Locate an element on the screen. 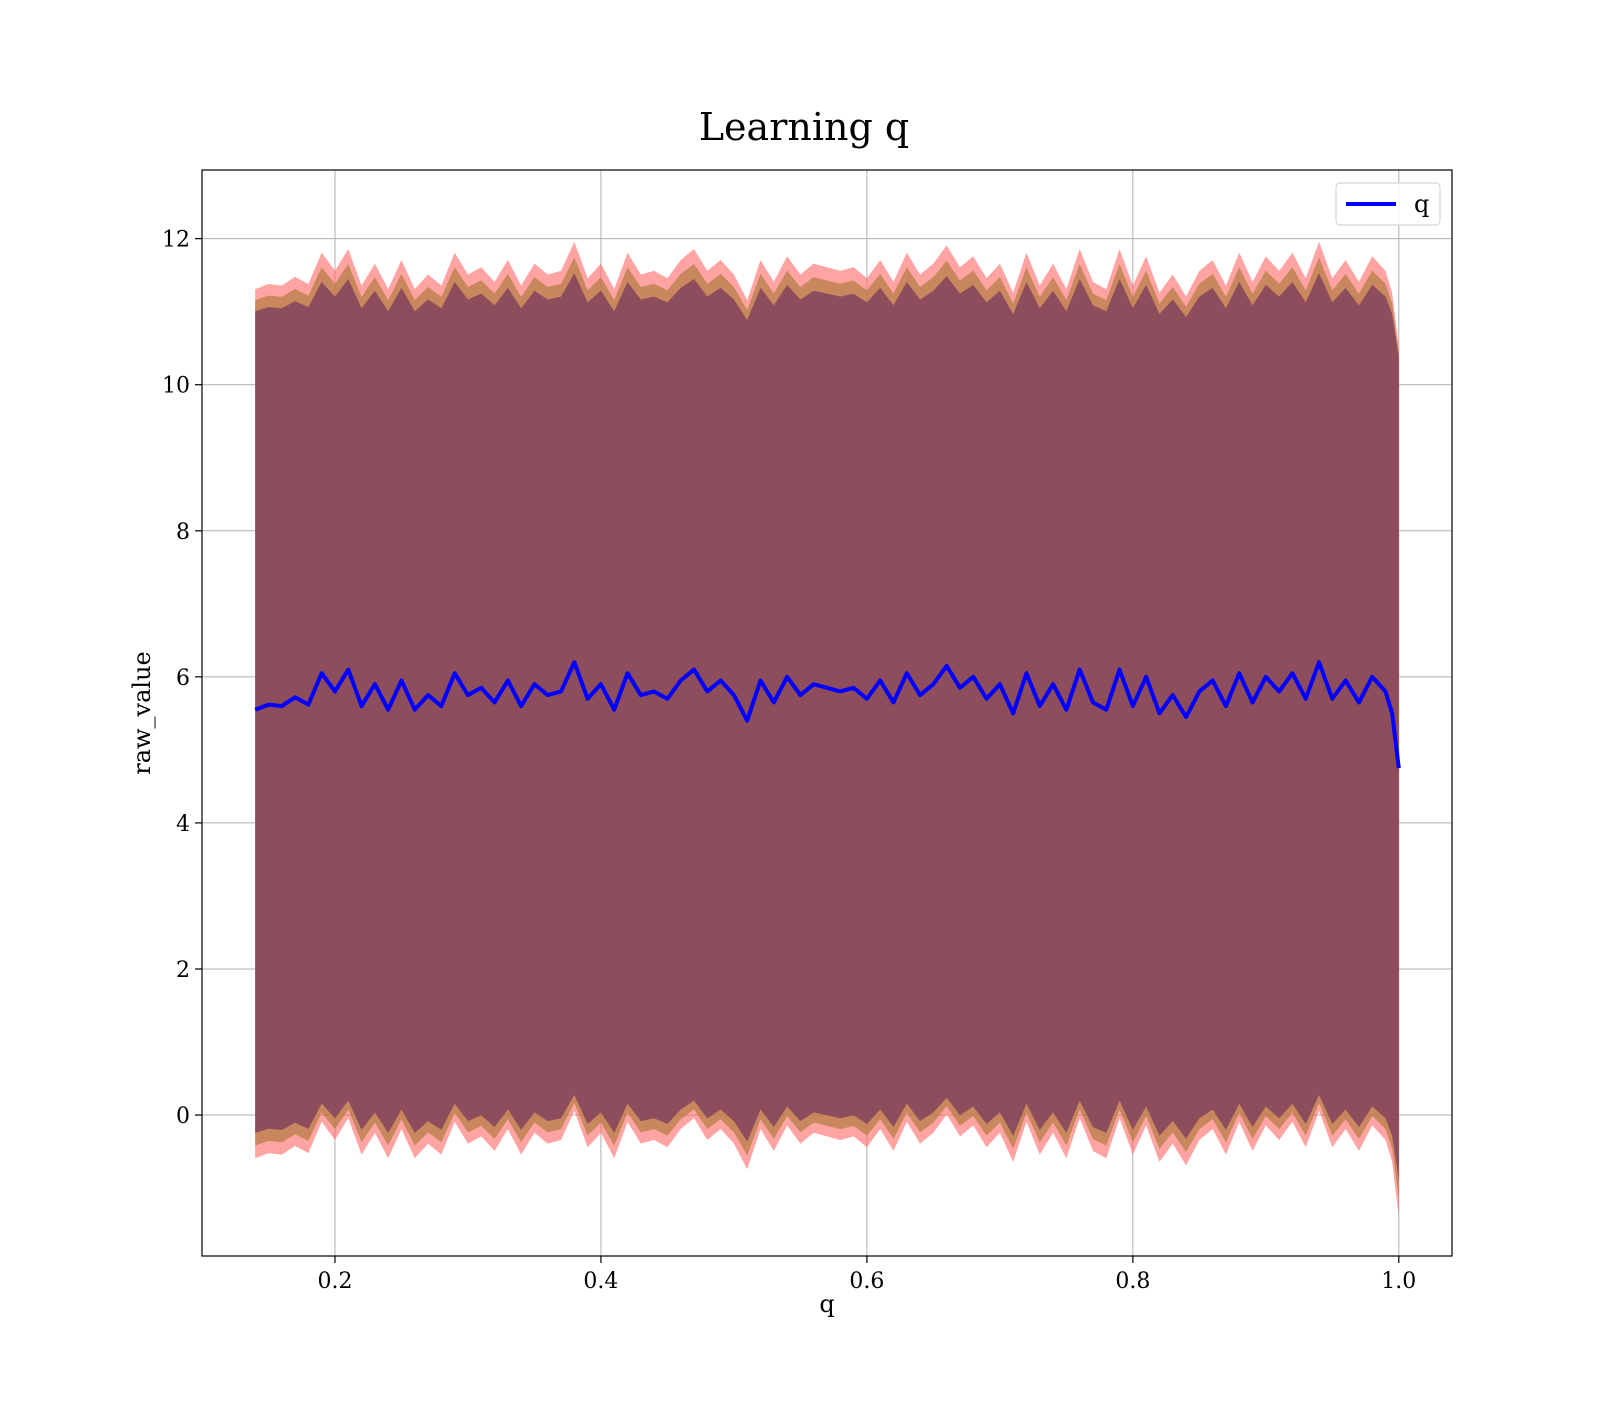 This screenshot has width=1600, height=1405. series-lines is located at coordinates (827, 714).